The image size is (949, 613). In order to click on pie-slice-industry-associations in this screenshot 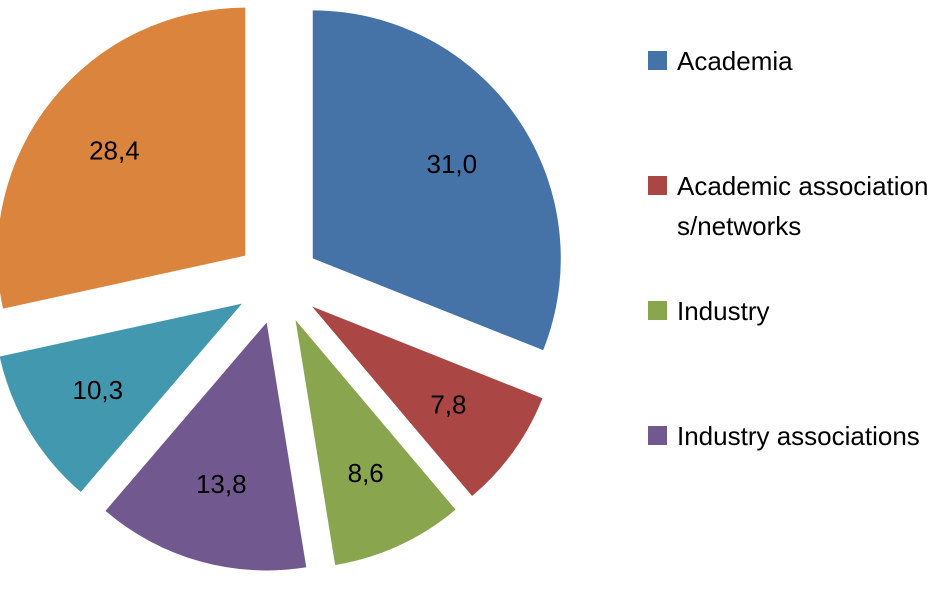, I will do `click(206, 446)`.